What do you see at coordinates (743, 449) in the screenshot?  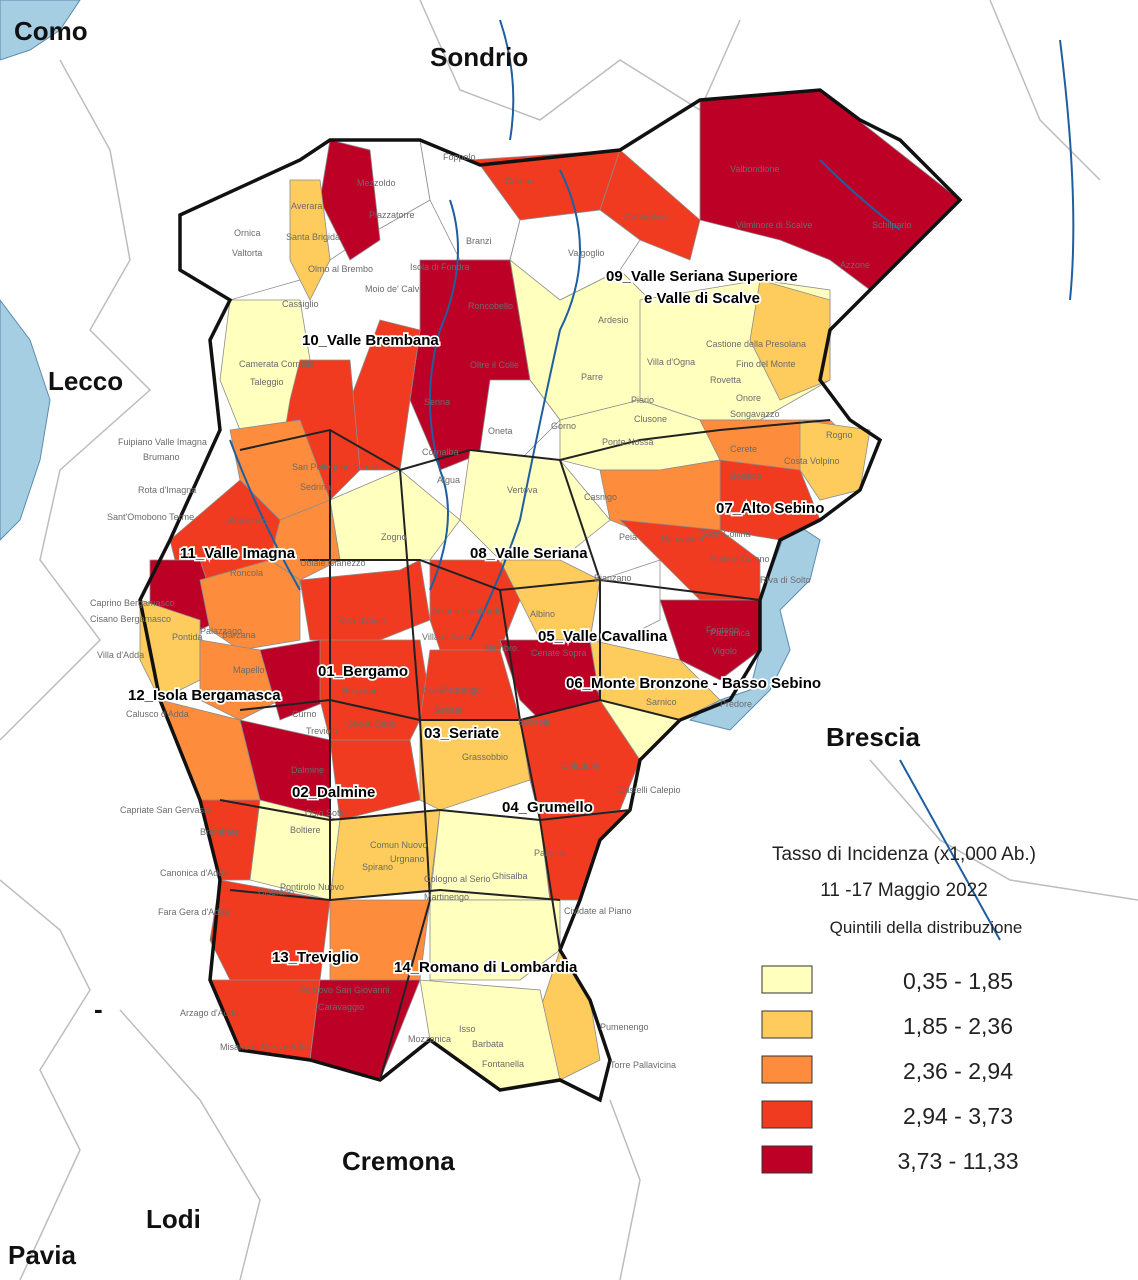 I see `municipality-label: Cerete` at bounding box center [743, 449].